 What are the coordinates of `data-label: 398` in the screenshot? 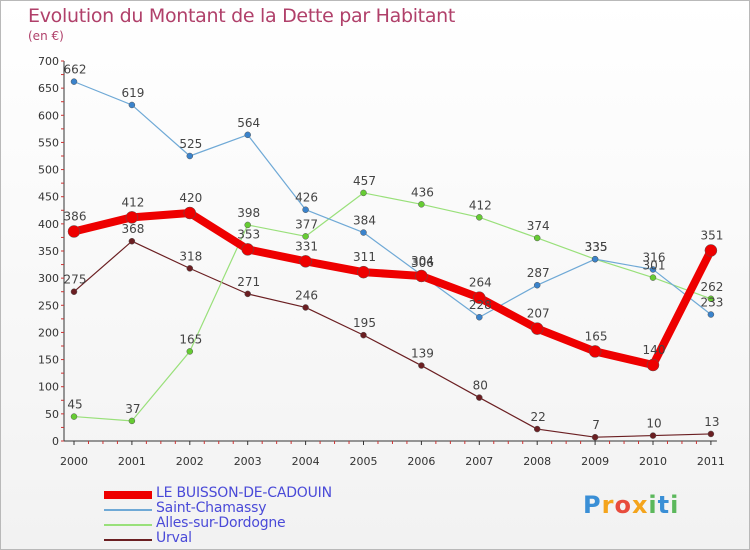 It's located at (248, 213).